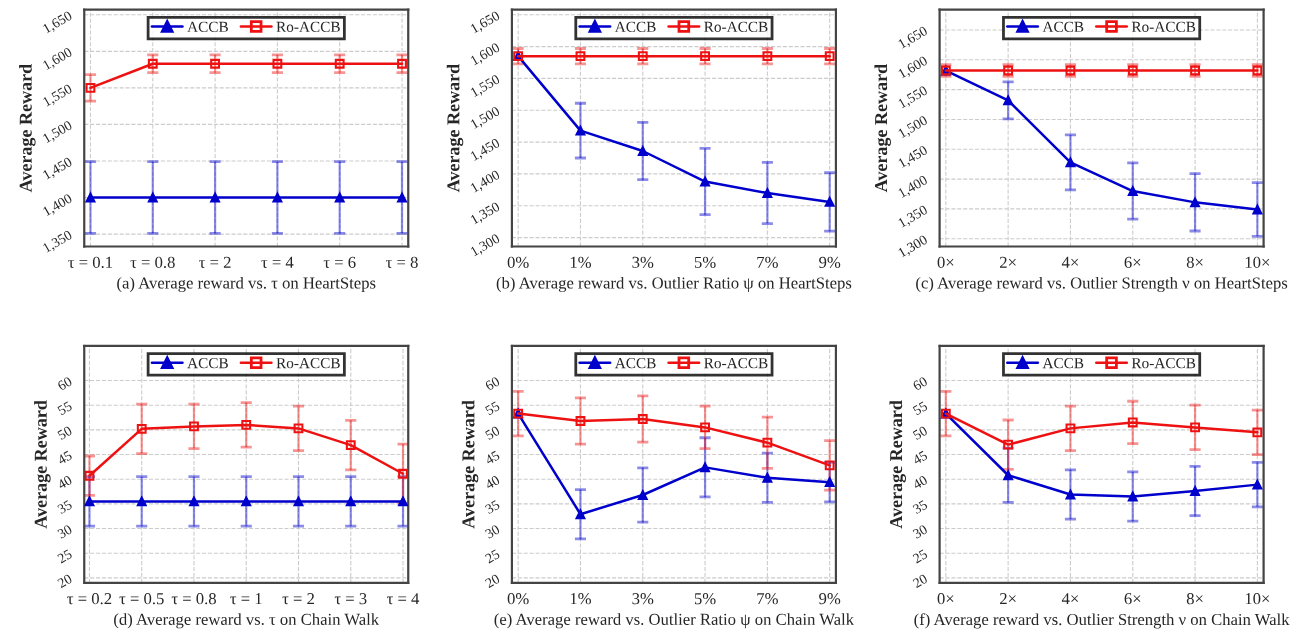 The width and height of the screenshot is (1296, 644). I want to click on x-axis-title: (b) Average reward vs. Outlier Ratio ψ on HeartSteps, so click(674, 284).